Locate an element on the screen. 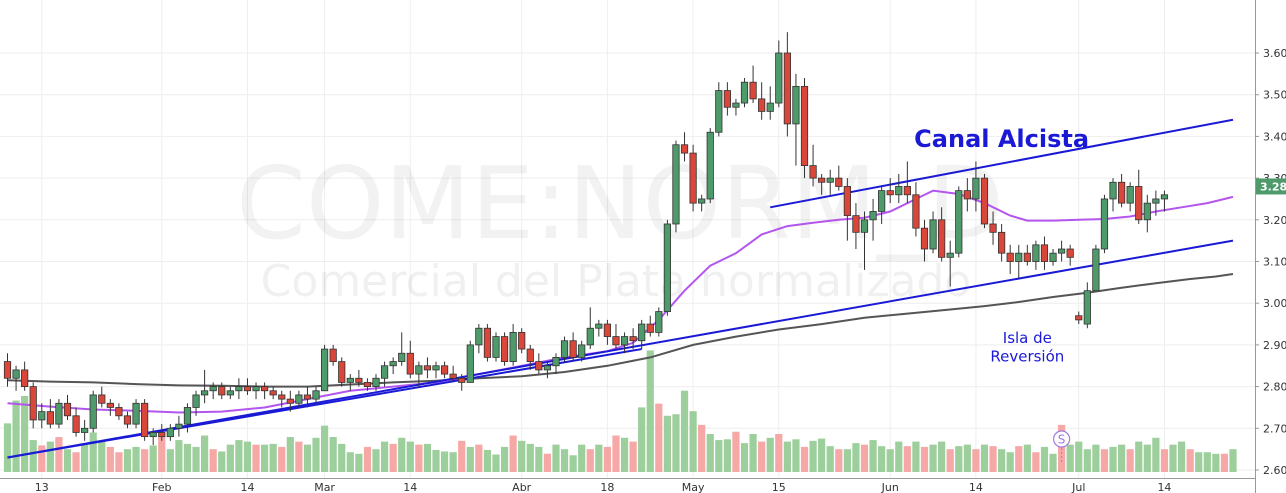 The image size is (1286, 493). last-price-badge: 3.28 is located at coordinates (1271, 186).